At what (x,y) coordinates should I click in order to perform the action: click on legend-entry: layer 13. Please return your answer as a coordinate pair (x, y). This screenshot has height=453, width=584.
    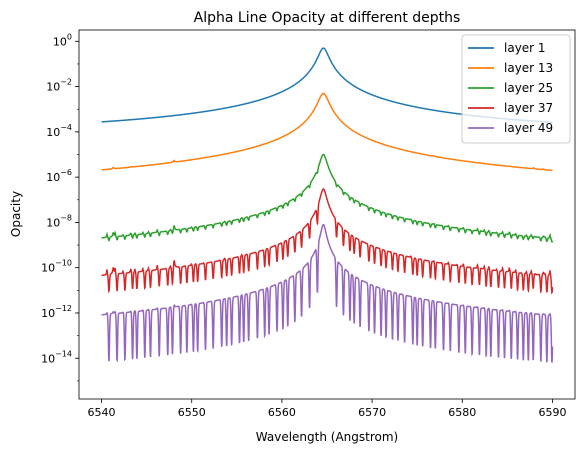
    Looking at the image, I should click on (528, 68).